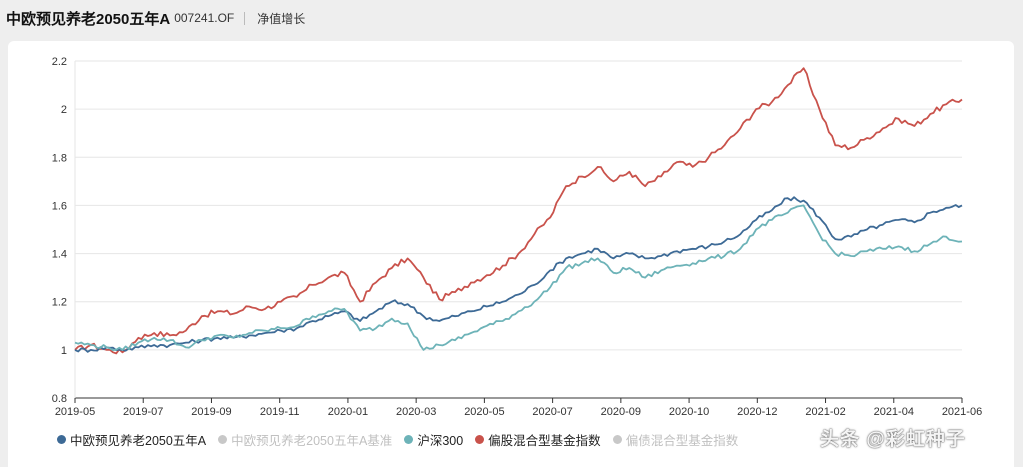 The height and width of the screenshot is (467, 1023). I want to click on y-tick-label: 2, so click(64, 110).